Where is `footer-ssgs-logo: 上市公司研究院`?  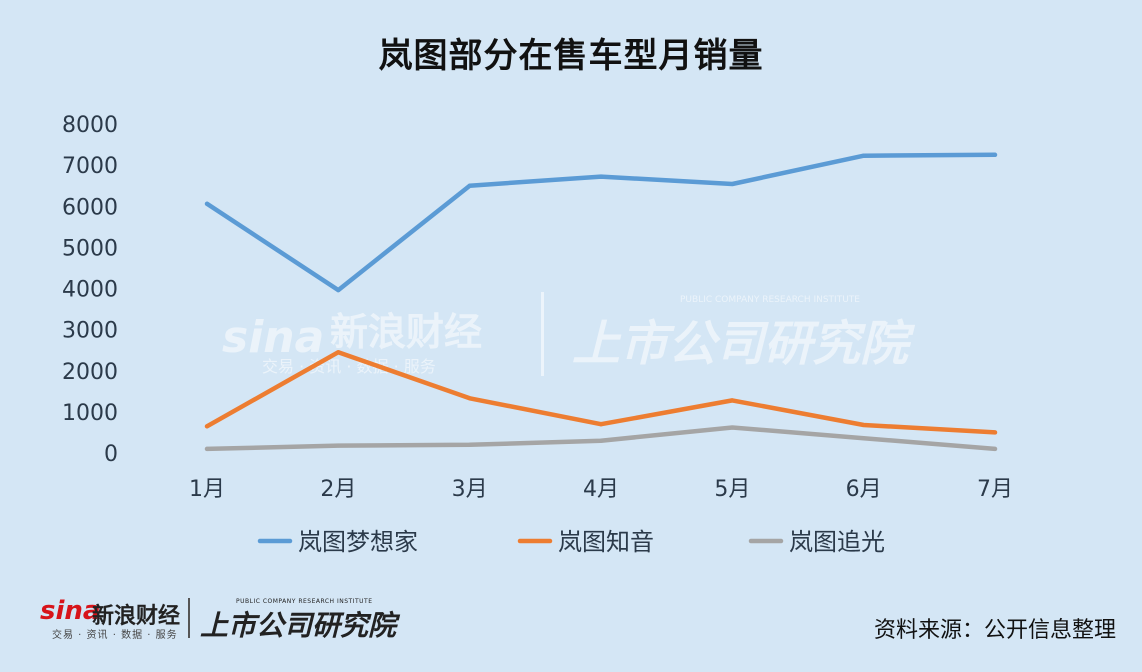 footer-ssgs-logo: 上市公司研究院 is located at coordinates (298, 625).